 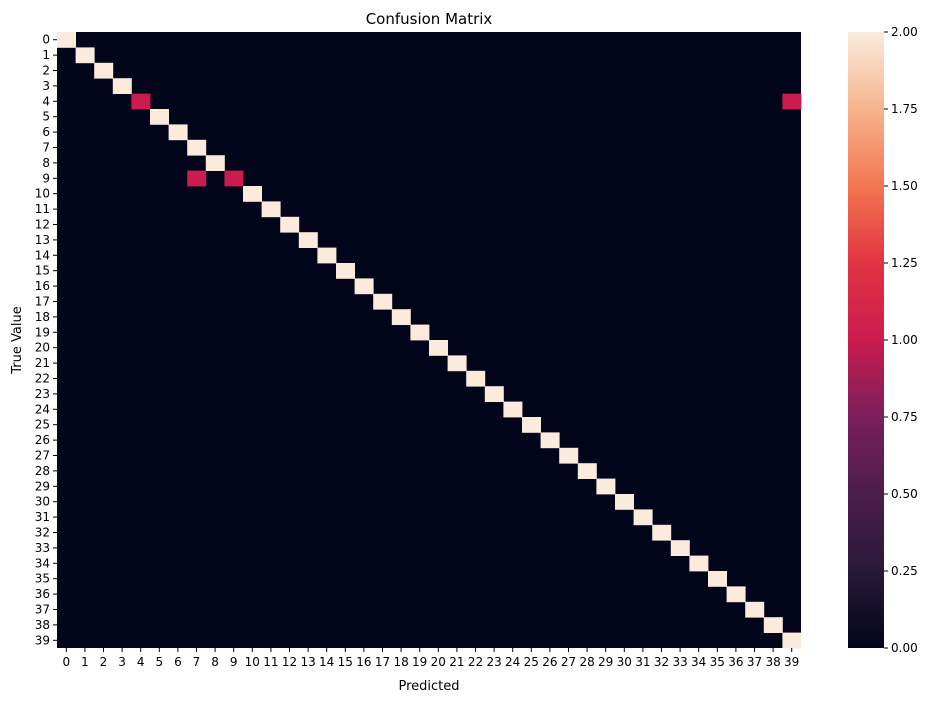 I want to click on colorbar-tick-label: 2.00, so click(x=904, y=32).